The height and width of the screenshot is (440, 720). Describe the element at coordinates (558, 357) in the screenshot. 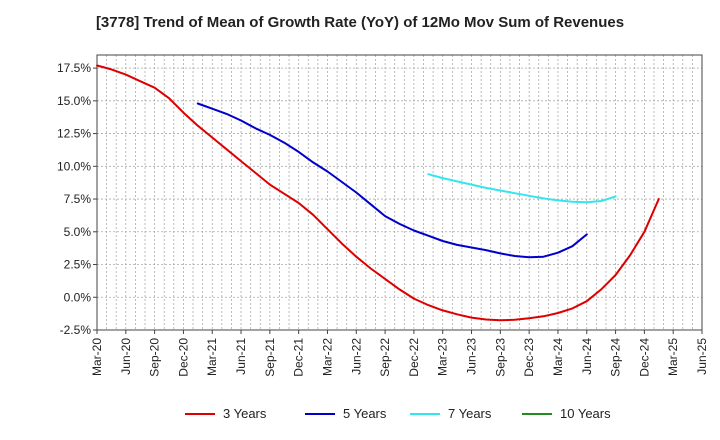

I see `x-tick-label: Mar-24` at that location.